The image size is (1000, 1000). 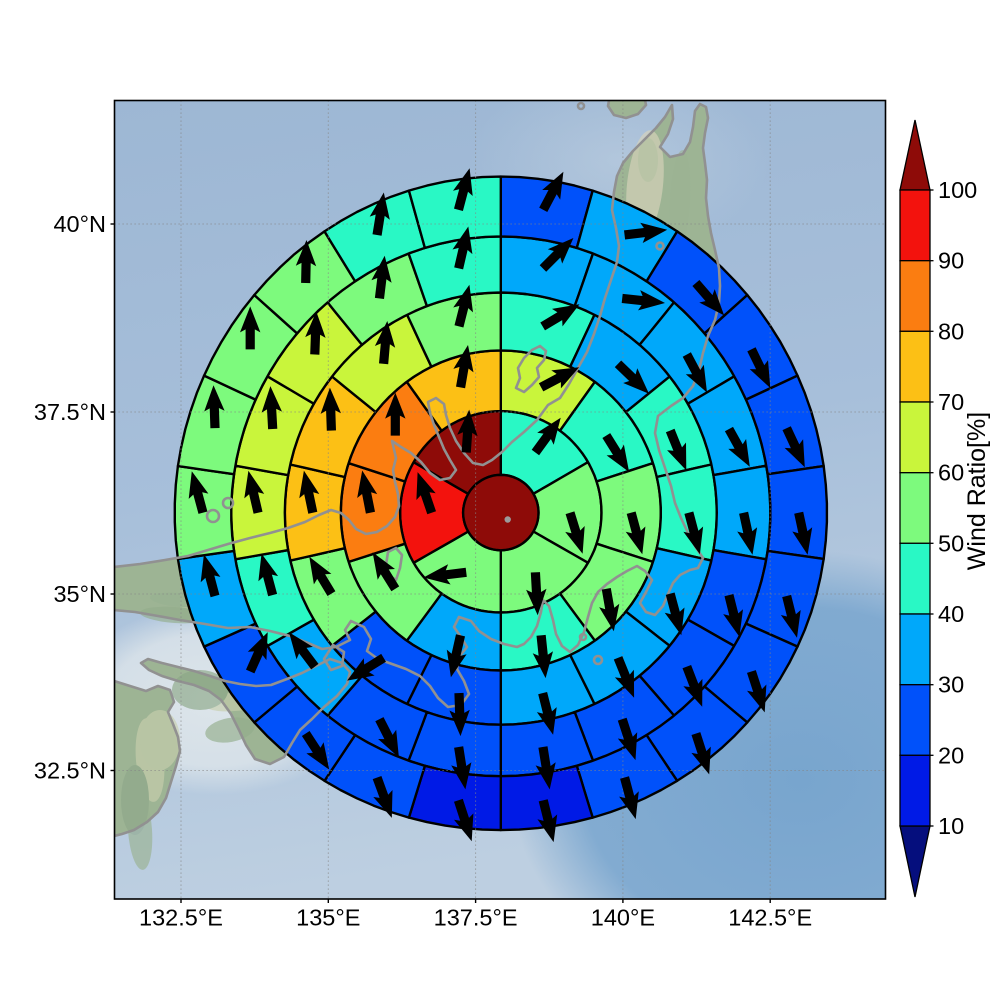 I want to click on svg-text: 32.5°N, so click(x=70, y=771).